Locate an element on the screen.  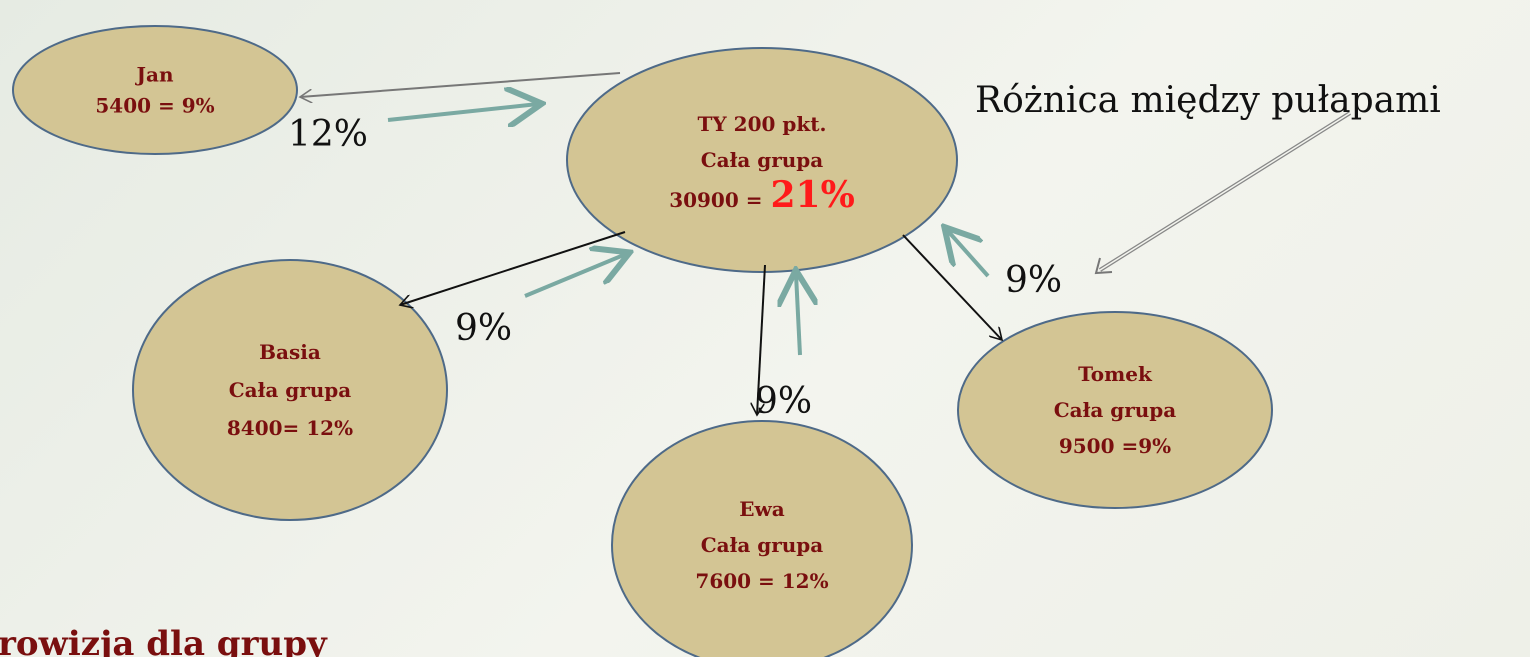
node-highlight: 21% is located at coordinates (813, 195).